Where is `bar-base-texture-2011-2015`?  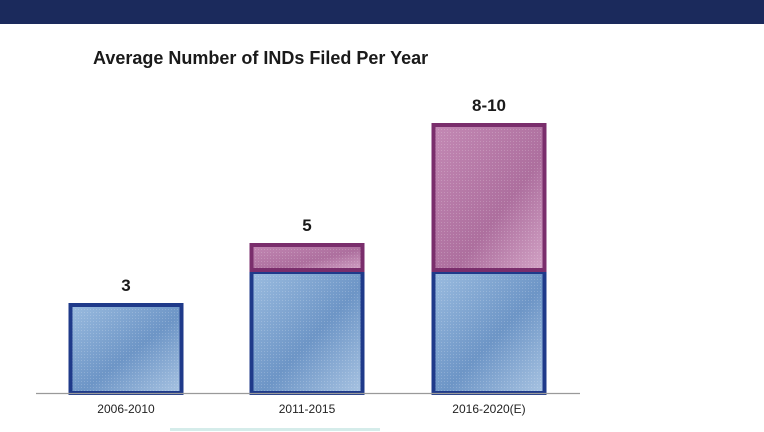
bar-base-texture-2011-2015 is located at coordinates (307, 331).